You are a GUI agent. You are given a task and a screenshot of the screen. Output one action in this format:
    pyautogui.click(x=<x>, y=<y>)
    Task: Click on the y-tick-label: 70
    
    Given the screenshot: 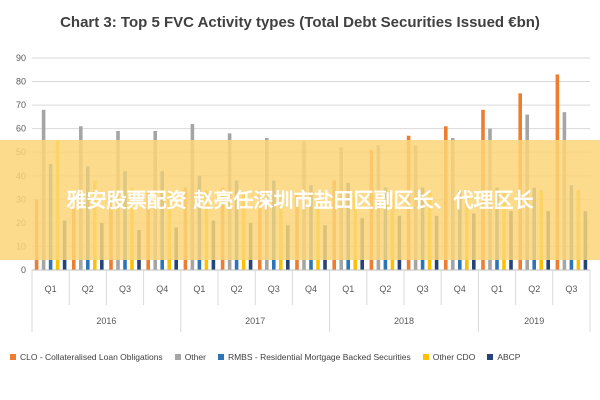 What is the action you would take?
    pyautogui.click(x=21, y=105)
    